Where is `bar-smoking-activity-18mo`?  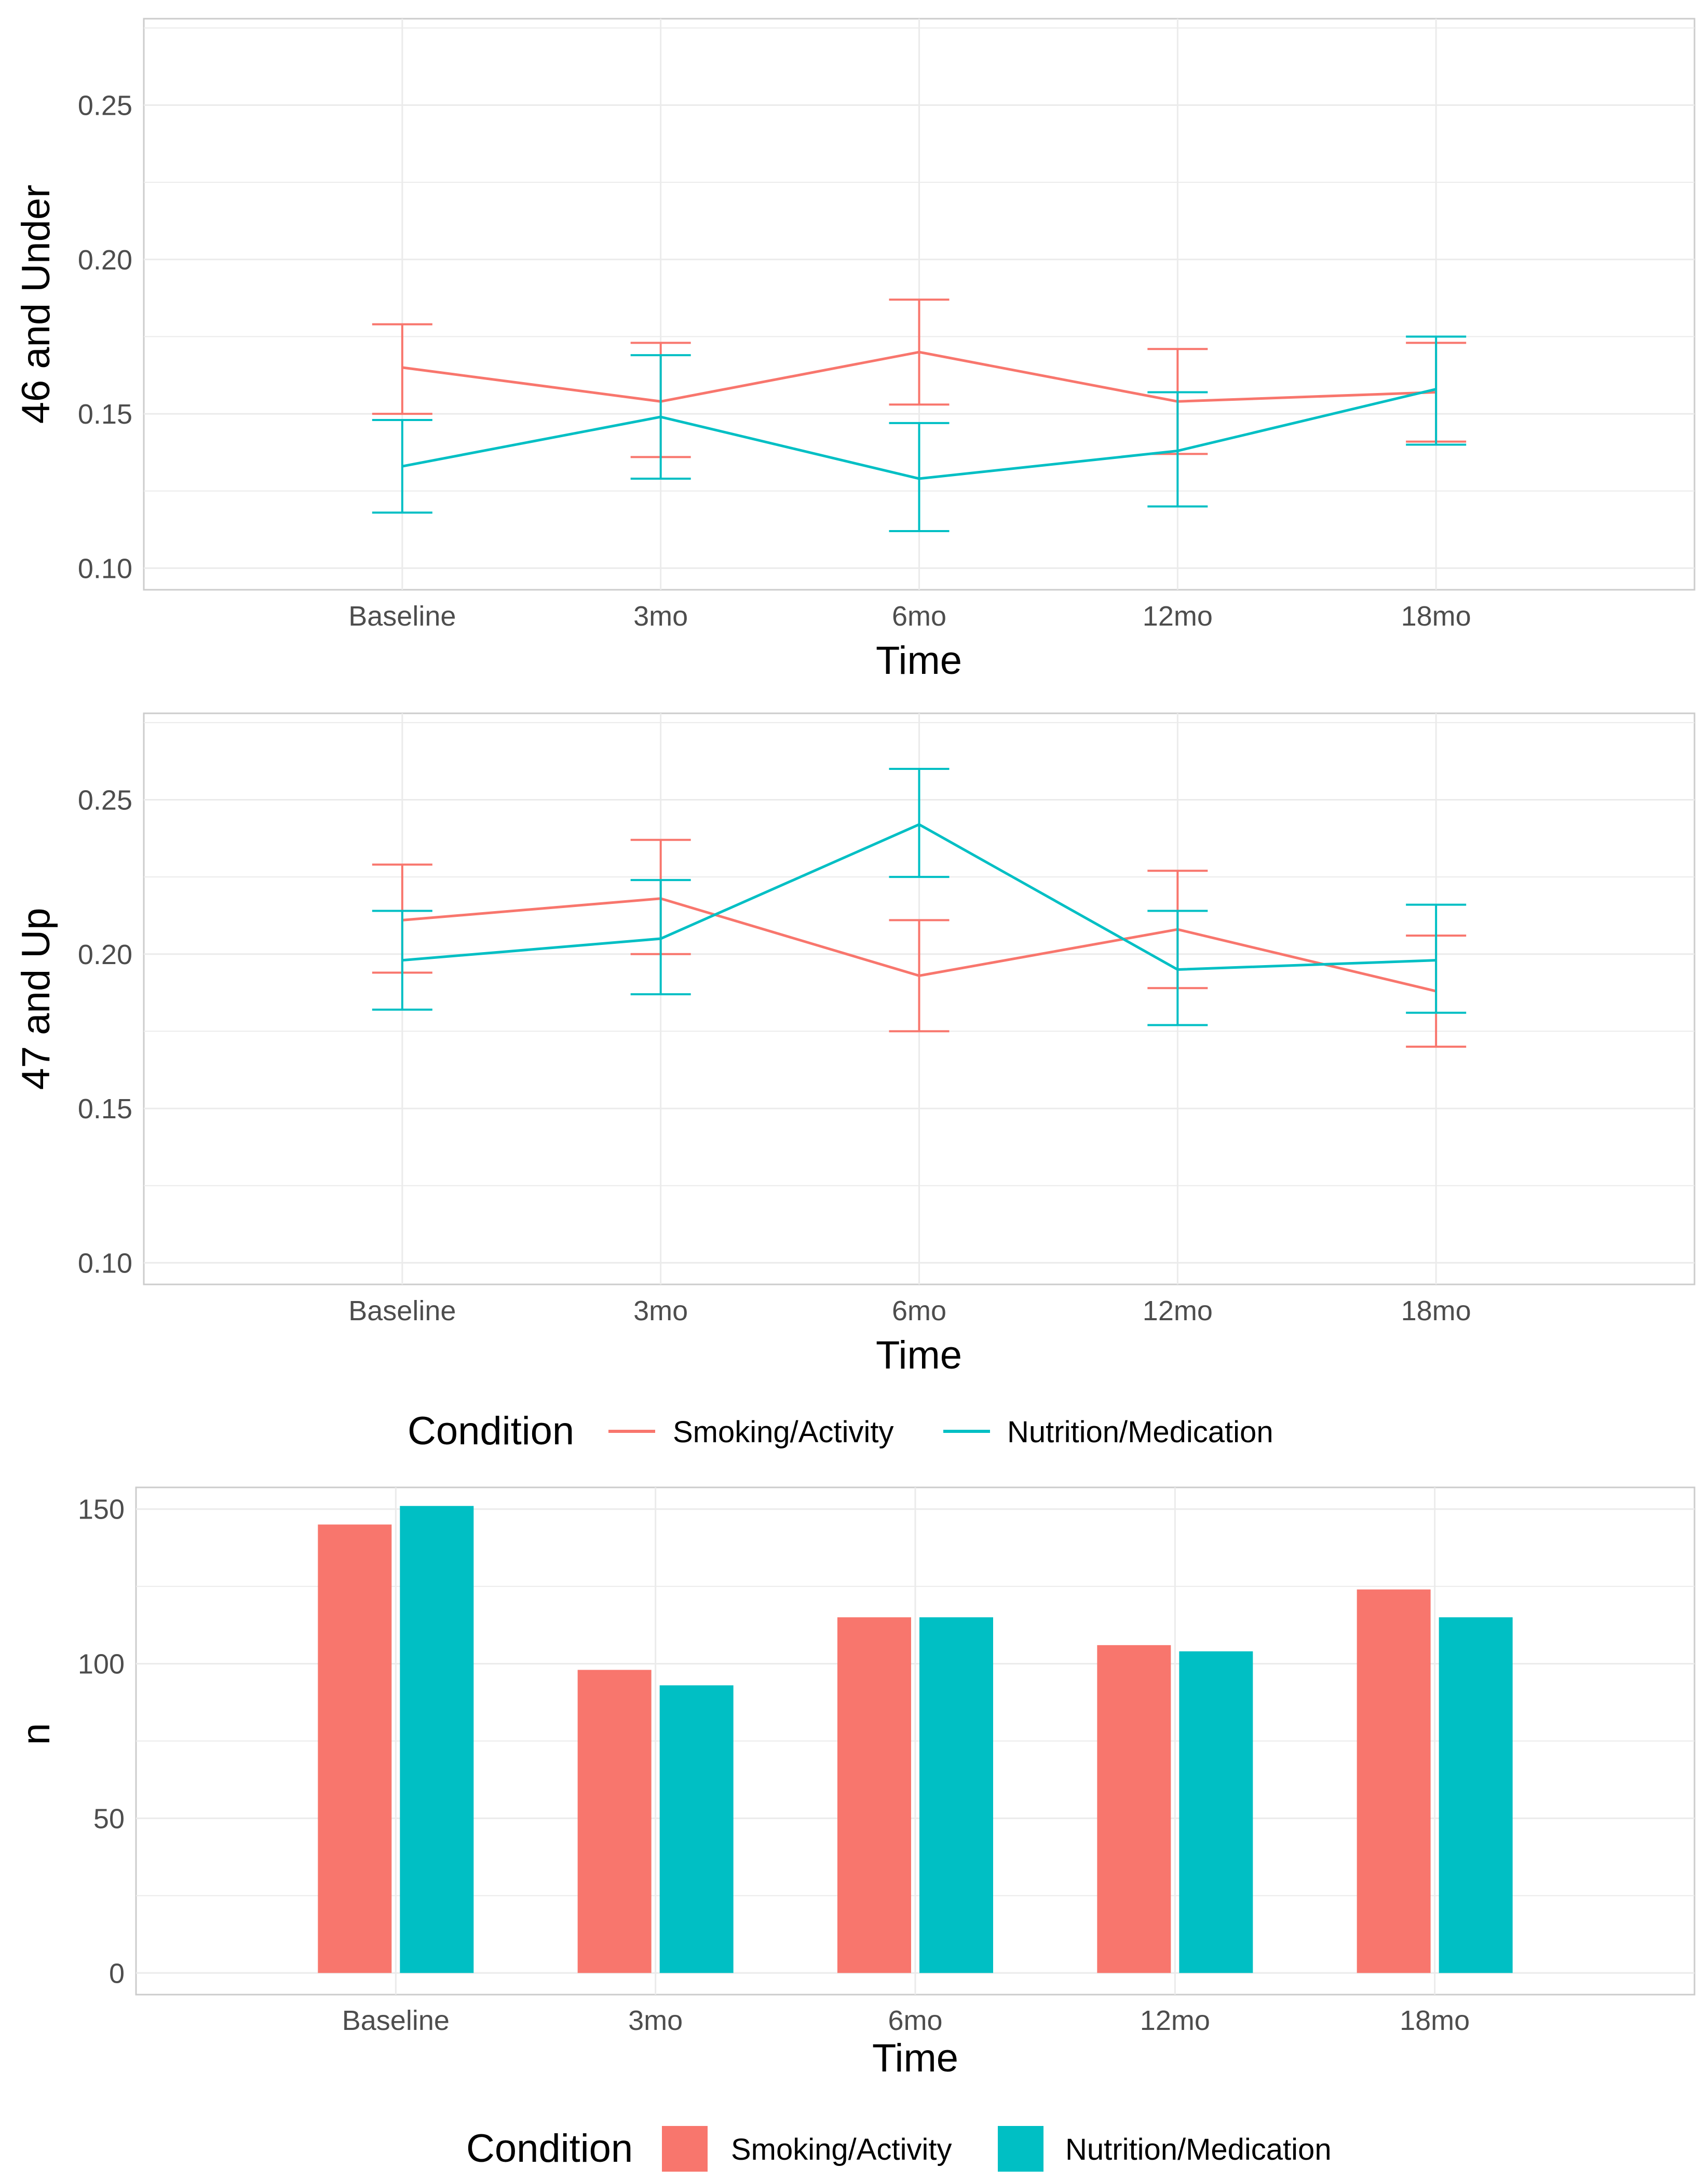
bar-smoking-activity-18mo is located at coordinates (1394, 1781).